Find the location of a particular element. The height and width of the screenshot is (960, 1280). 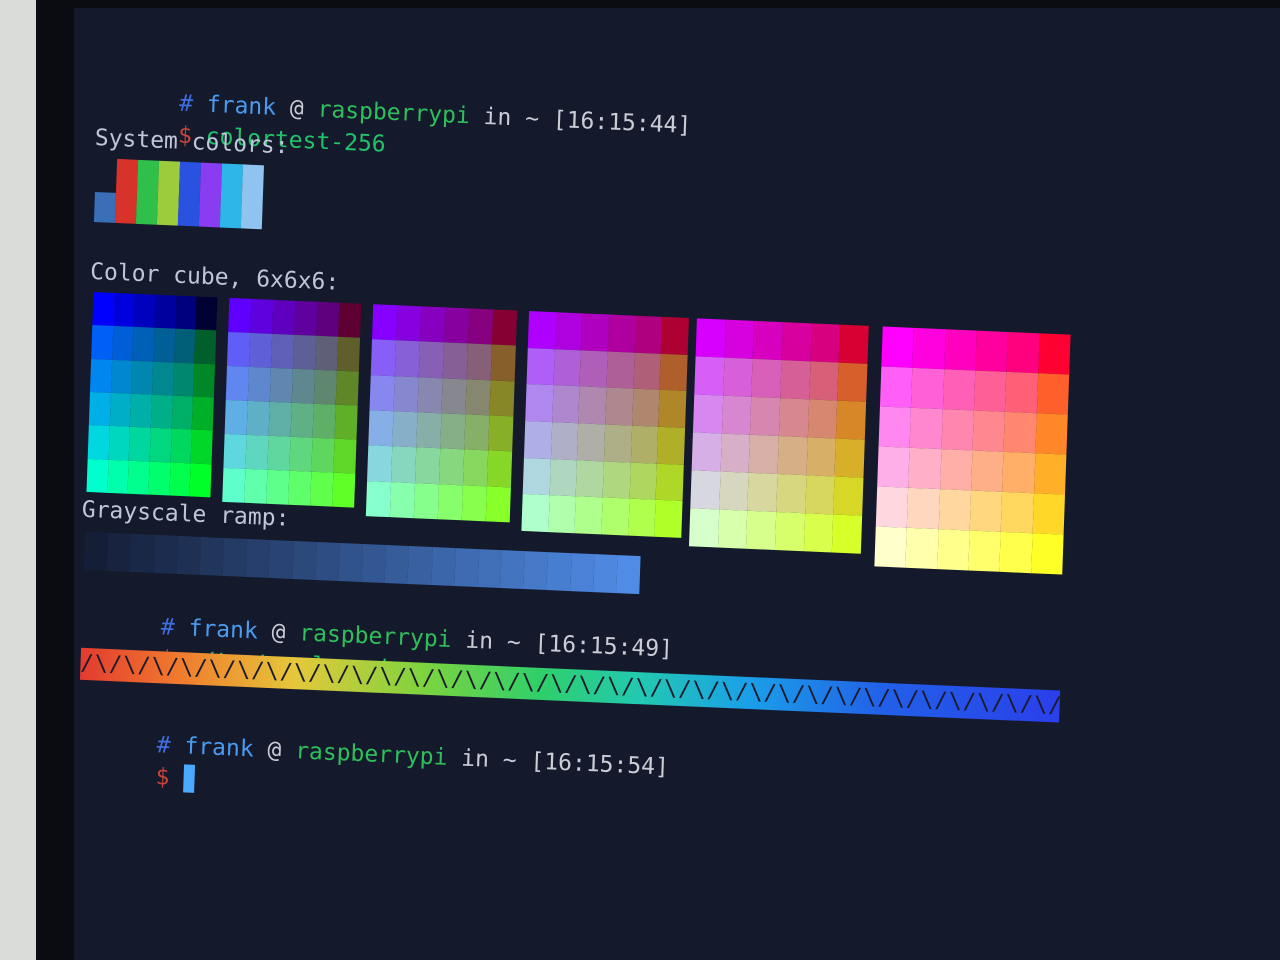

text-cursor is located at coordinates (188, 778).